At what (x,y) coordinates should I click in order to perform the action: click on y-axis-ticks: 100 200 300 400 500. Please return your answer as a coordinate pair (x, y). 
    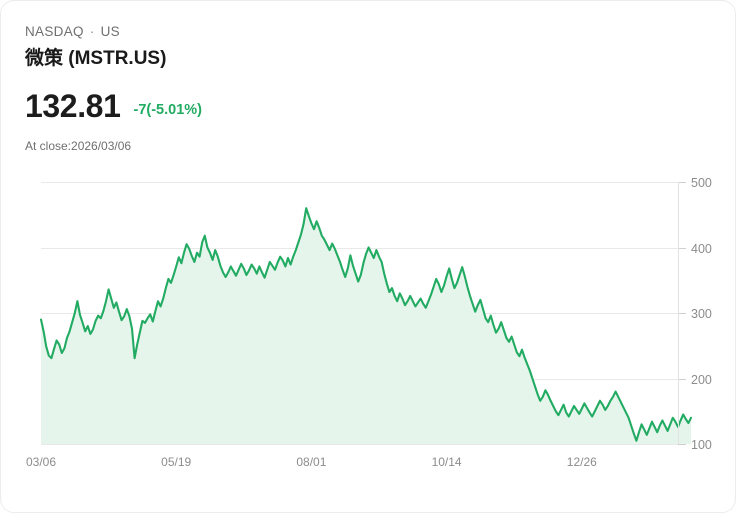
    Looking at the image, I should click on (695, 314).